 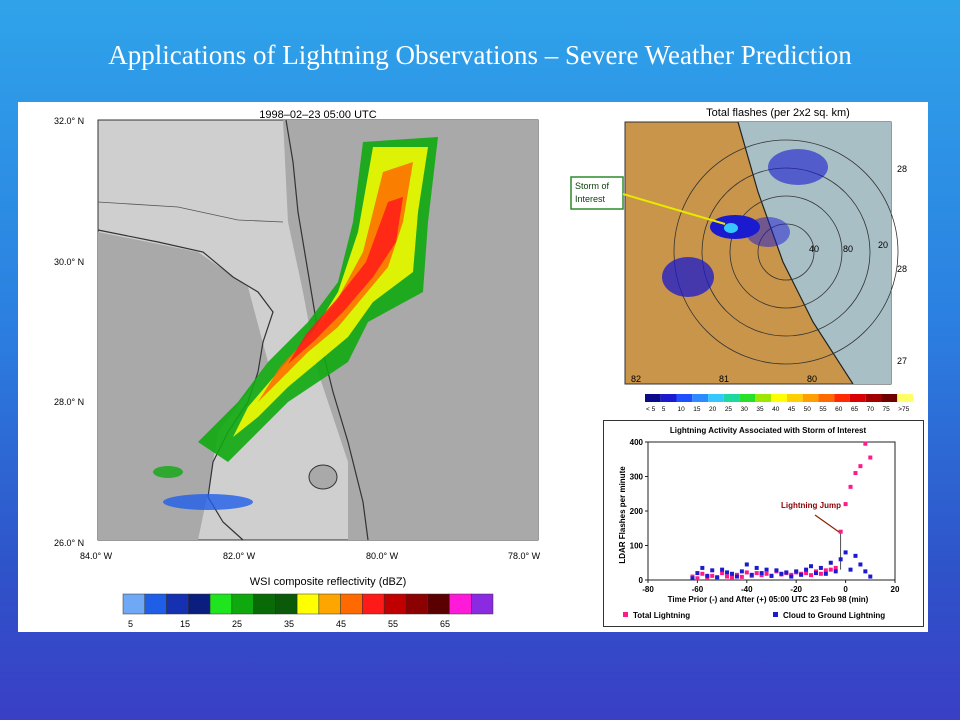 What do you see at coordinates (798, 167) in the screenshot?
I see `flash-cluster-north` at bounding box center [798, 167].